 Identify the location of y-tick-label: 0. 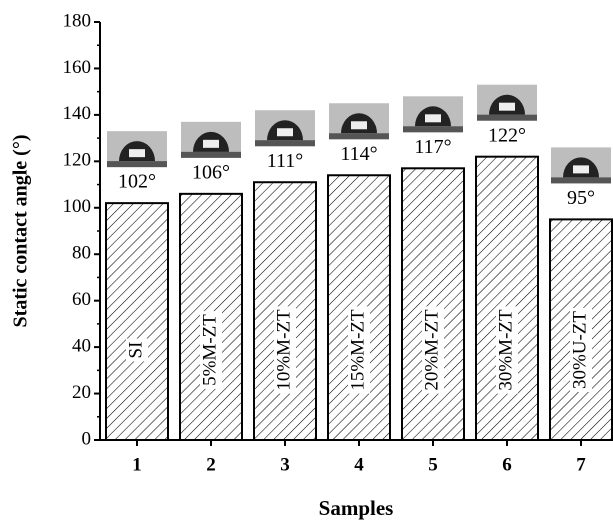
(87, 438).